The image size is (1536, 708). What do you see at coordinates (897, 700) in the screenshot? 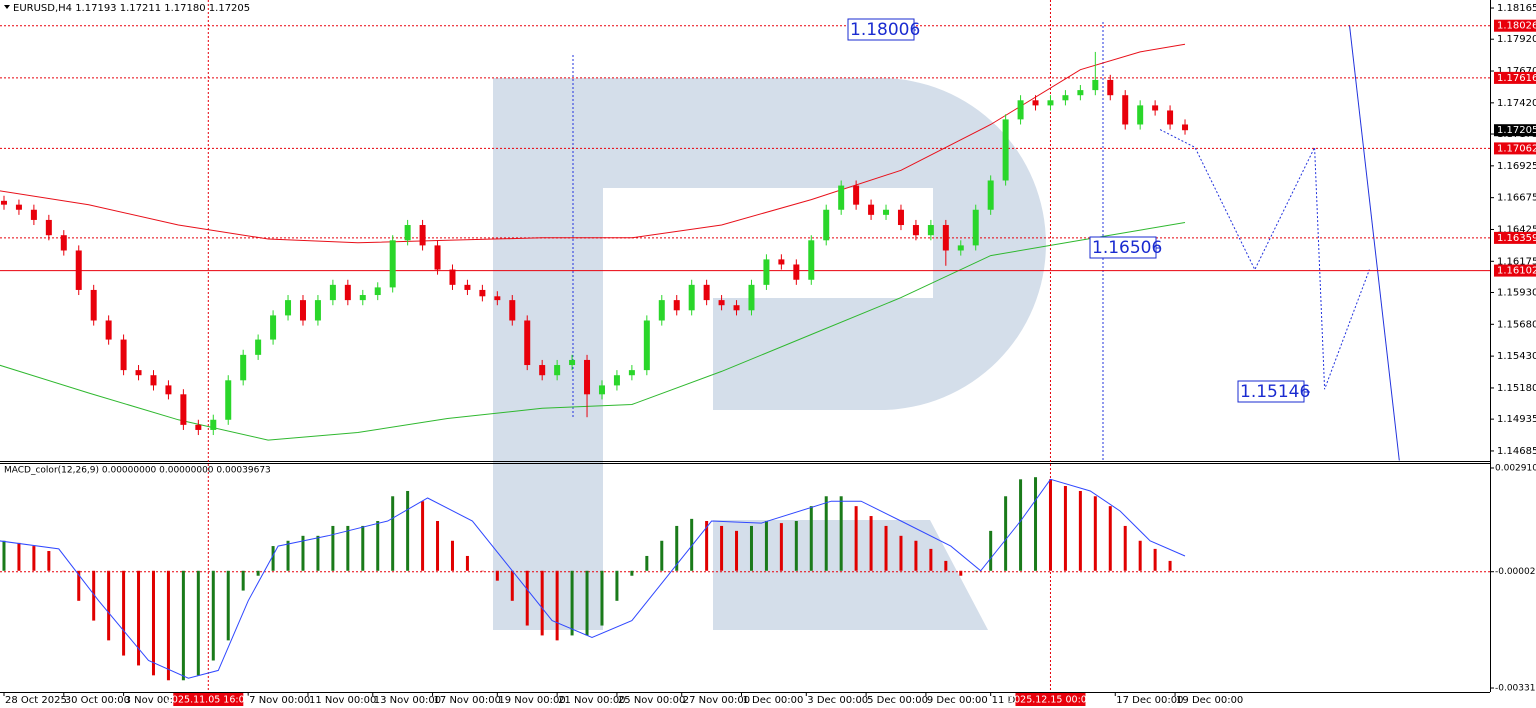
I see `x-tick-label: 5 Dec 00:00` at bounding box center [897, 700].